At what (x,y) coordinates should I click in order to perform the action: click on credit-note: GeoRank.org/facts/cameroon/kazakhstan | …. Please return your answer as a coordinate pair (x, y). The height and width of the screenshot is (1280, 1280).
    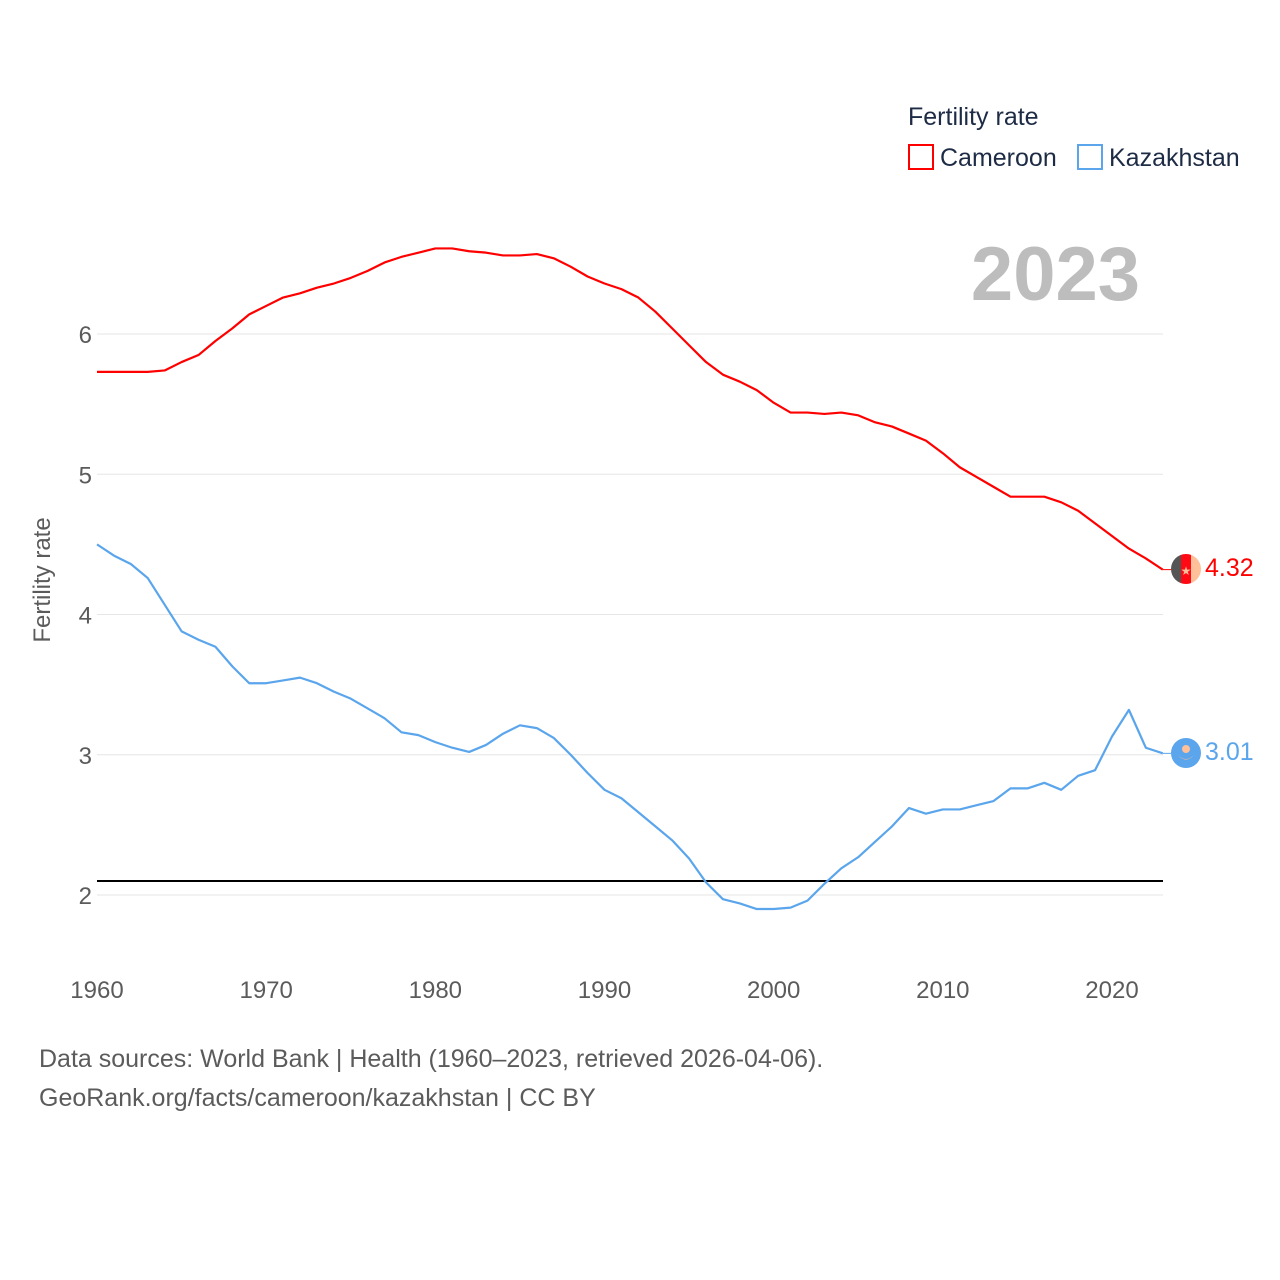
    Looking at the image, I should click on (317, 1098).